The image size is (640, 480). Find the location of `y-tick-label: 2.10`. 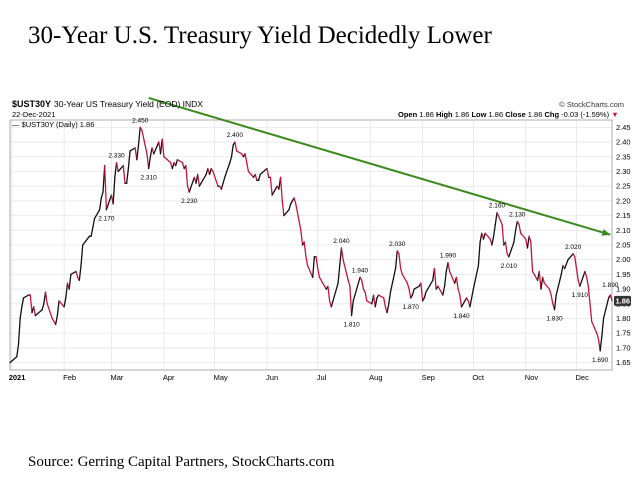

y-tick-label: 2.10 is located at coordinates (623, 230).